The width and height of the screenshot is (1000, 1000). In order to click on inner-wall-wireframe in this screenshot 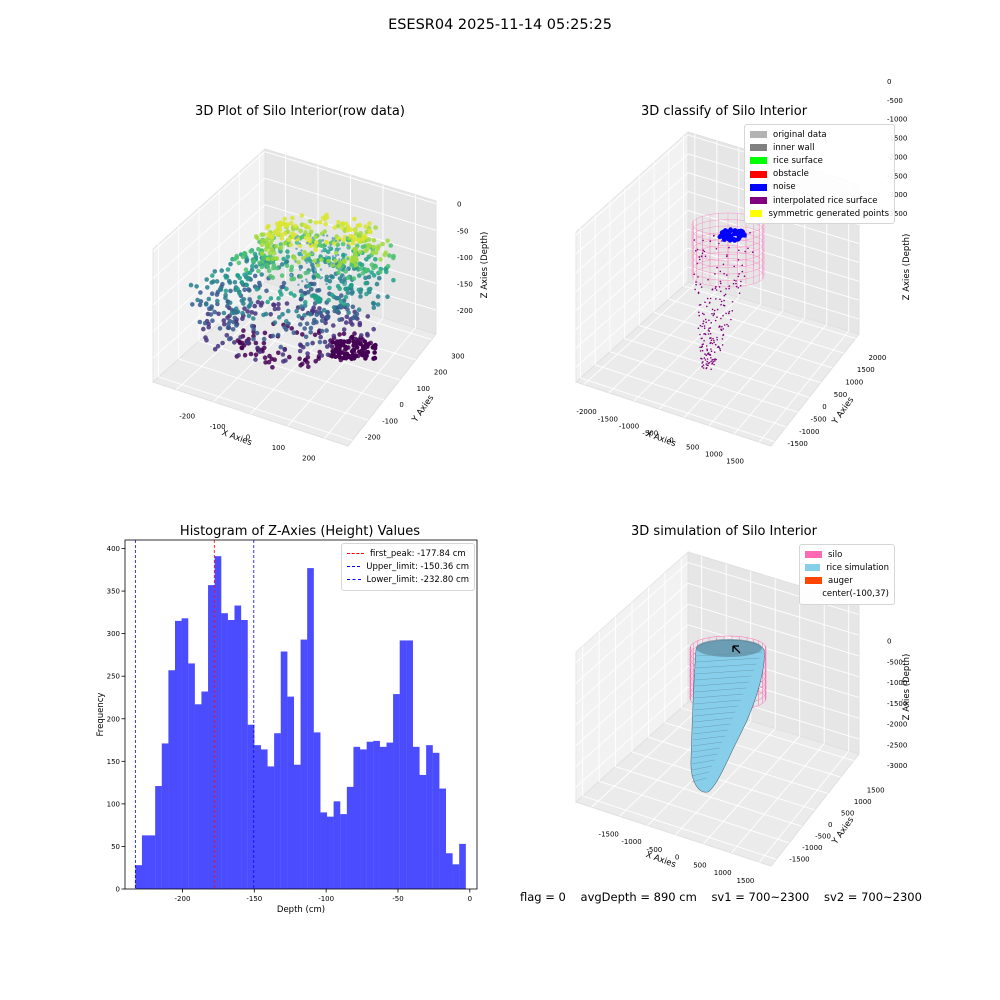, I will do `click(728, 250)`.